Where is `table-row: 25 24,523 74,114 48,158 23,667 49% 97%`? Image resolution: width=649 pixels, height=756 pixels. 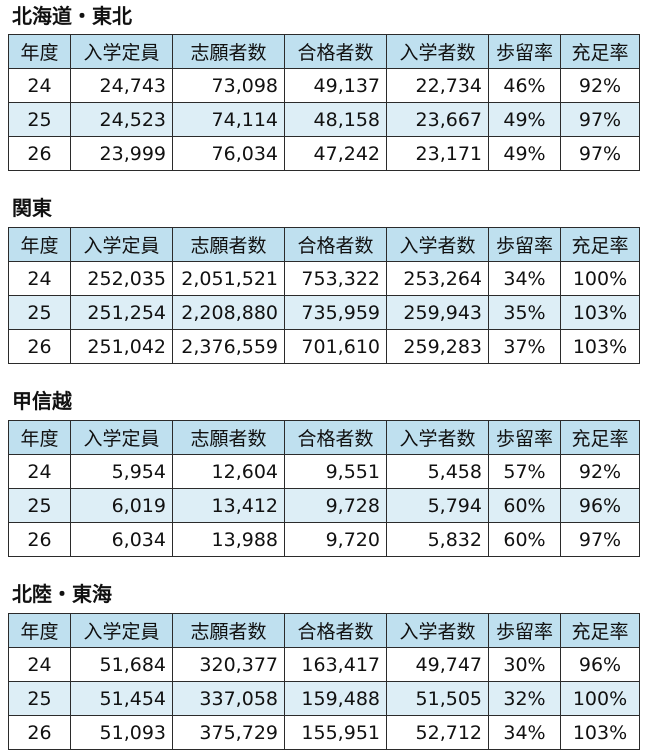 table-row: 25 24,523 74,114 48,158 23,667 49% 97% is located at coordinates (324, 119).